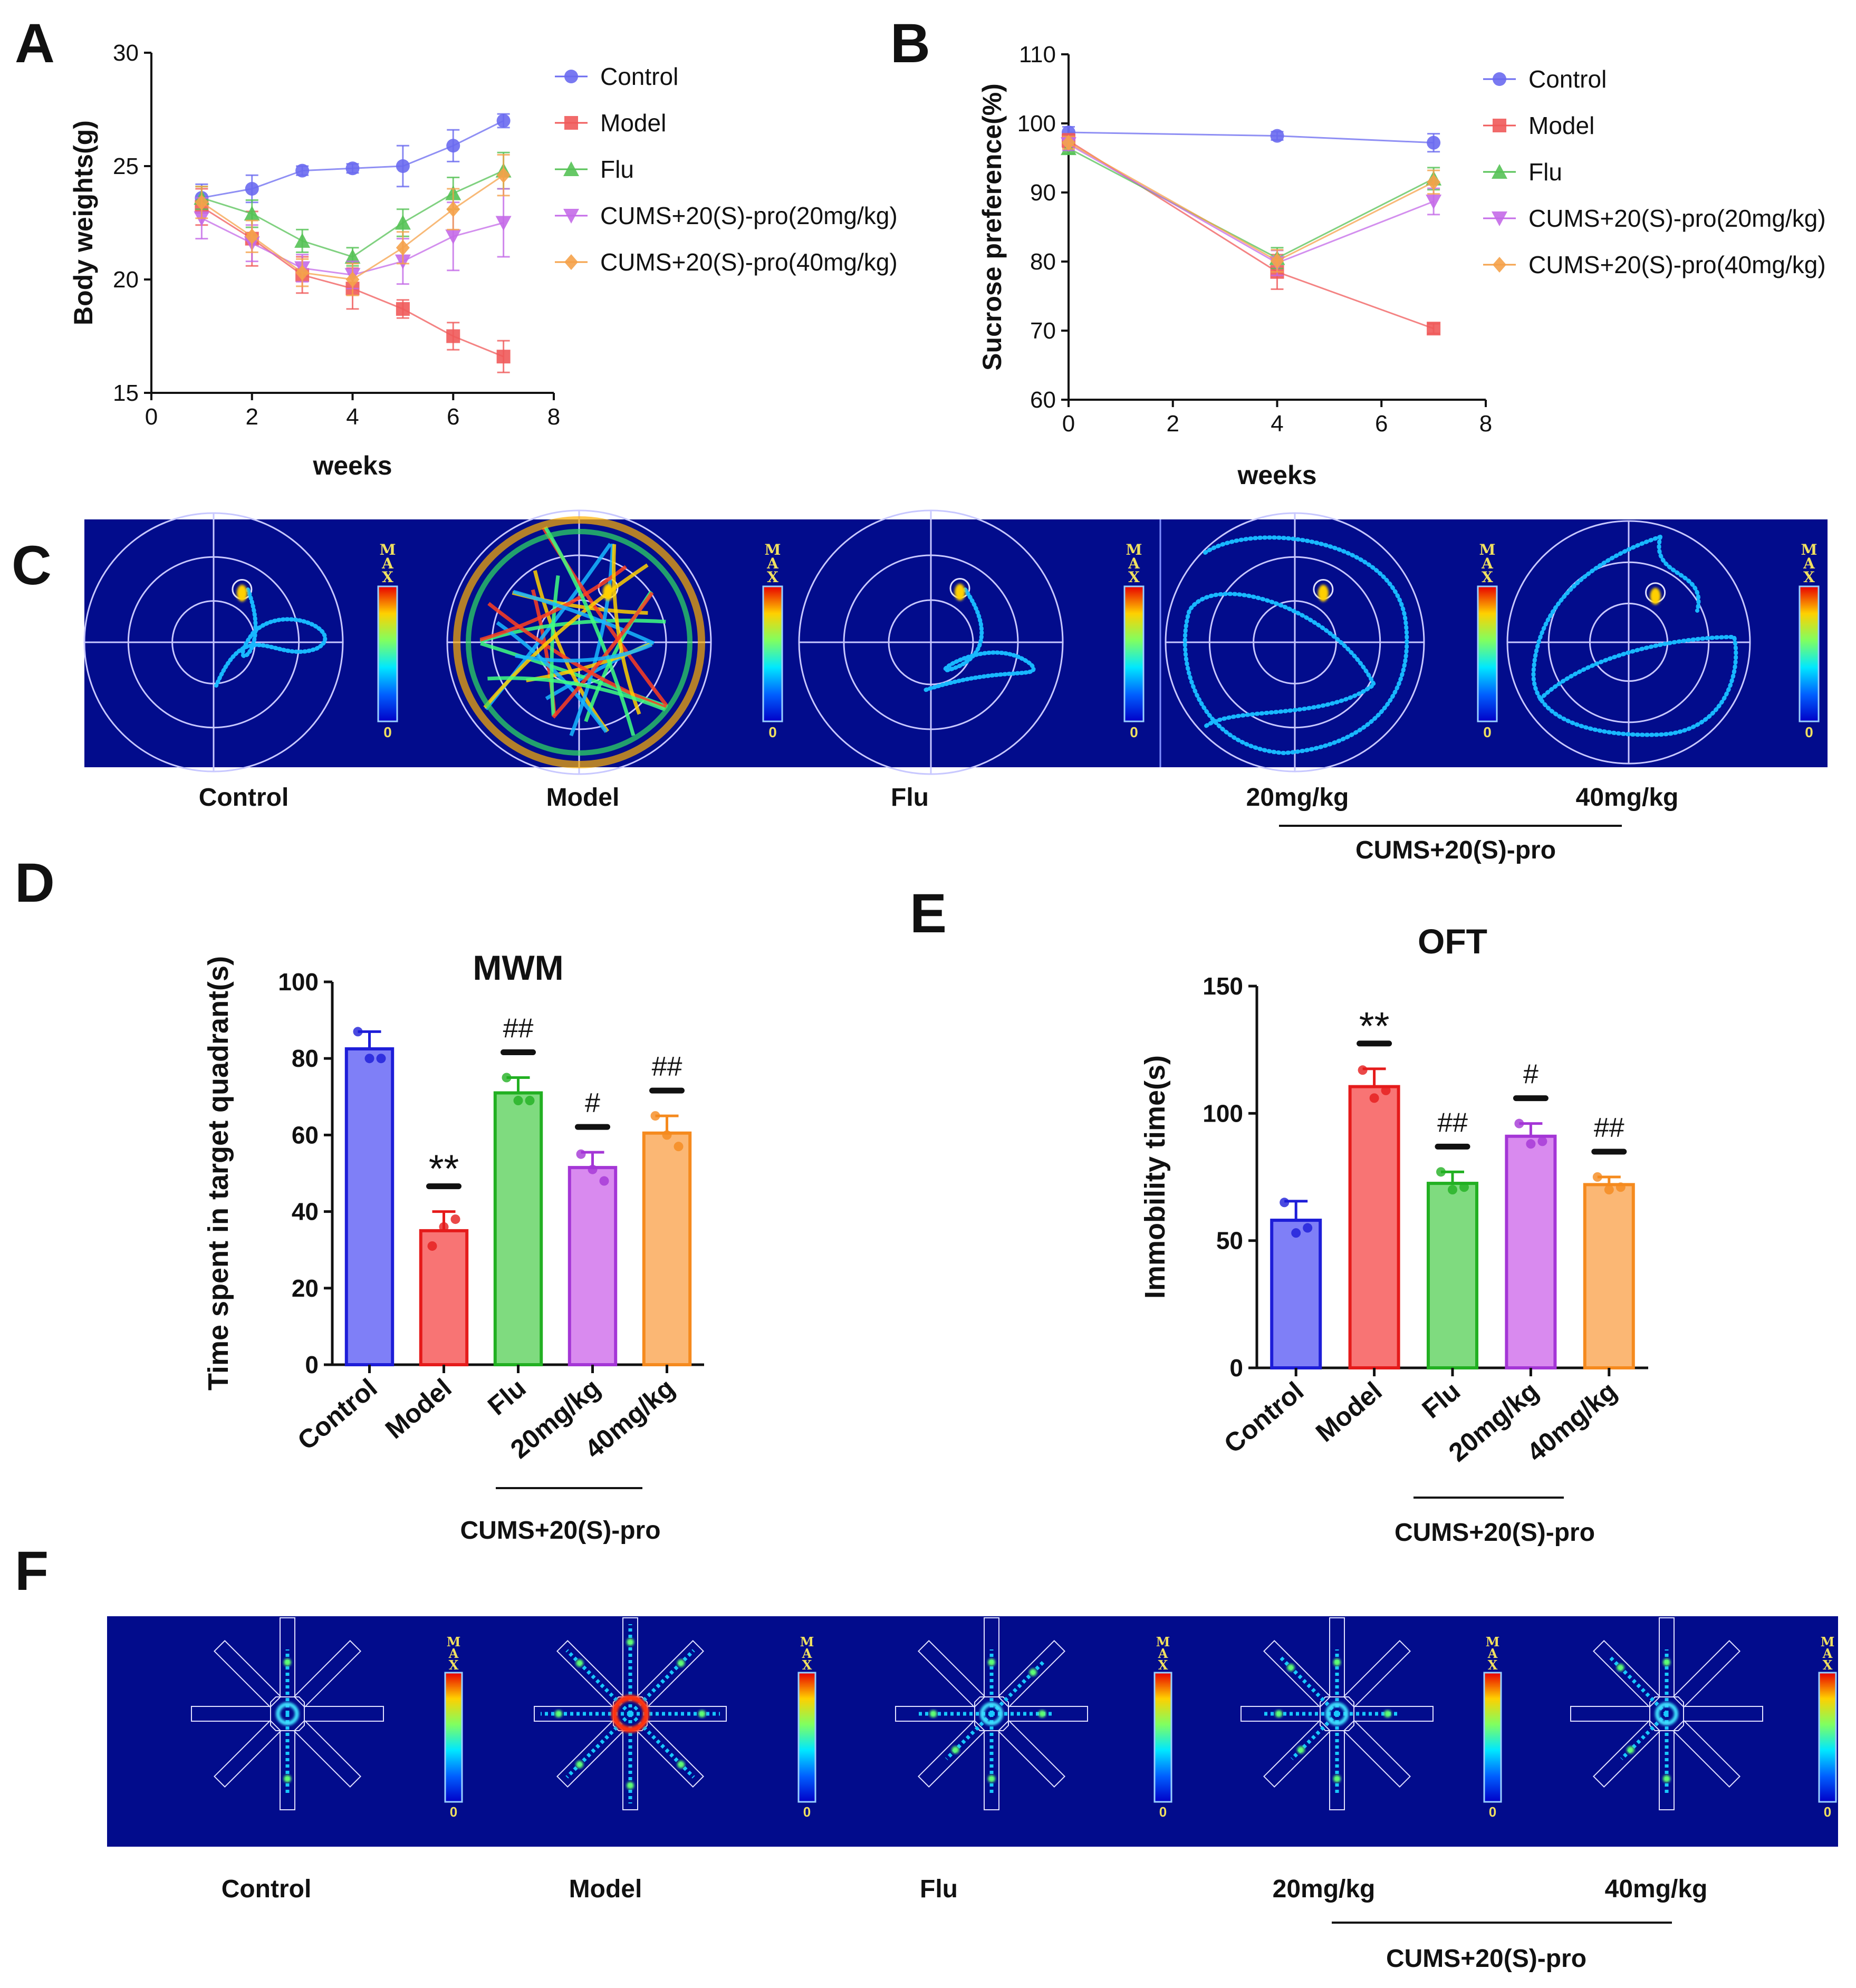  I want to click on y-tick-label: 110, so click(1037, 54).